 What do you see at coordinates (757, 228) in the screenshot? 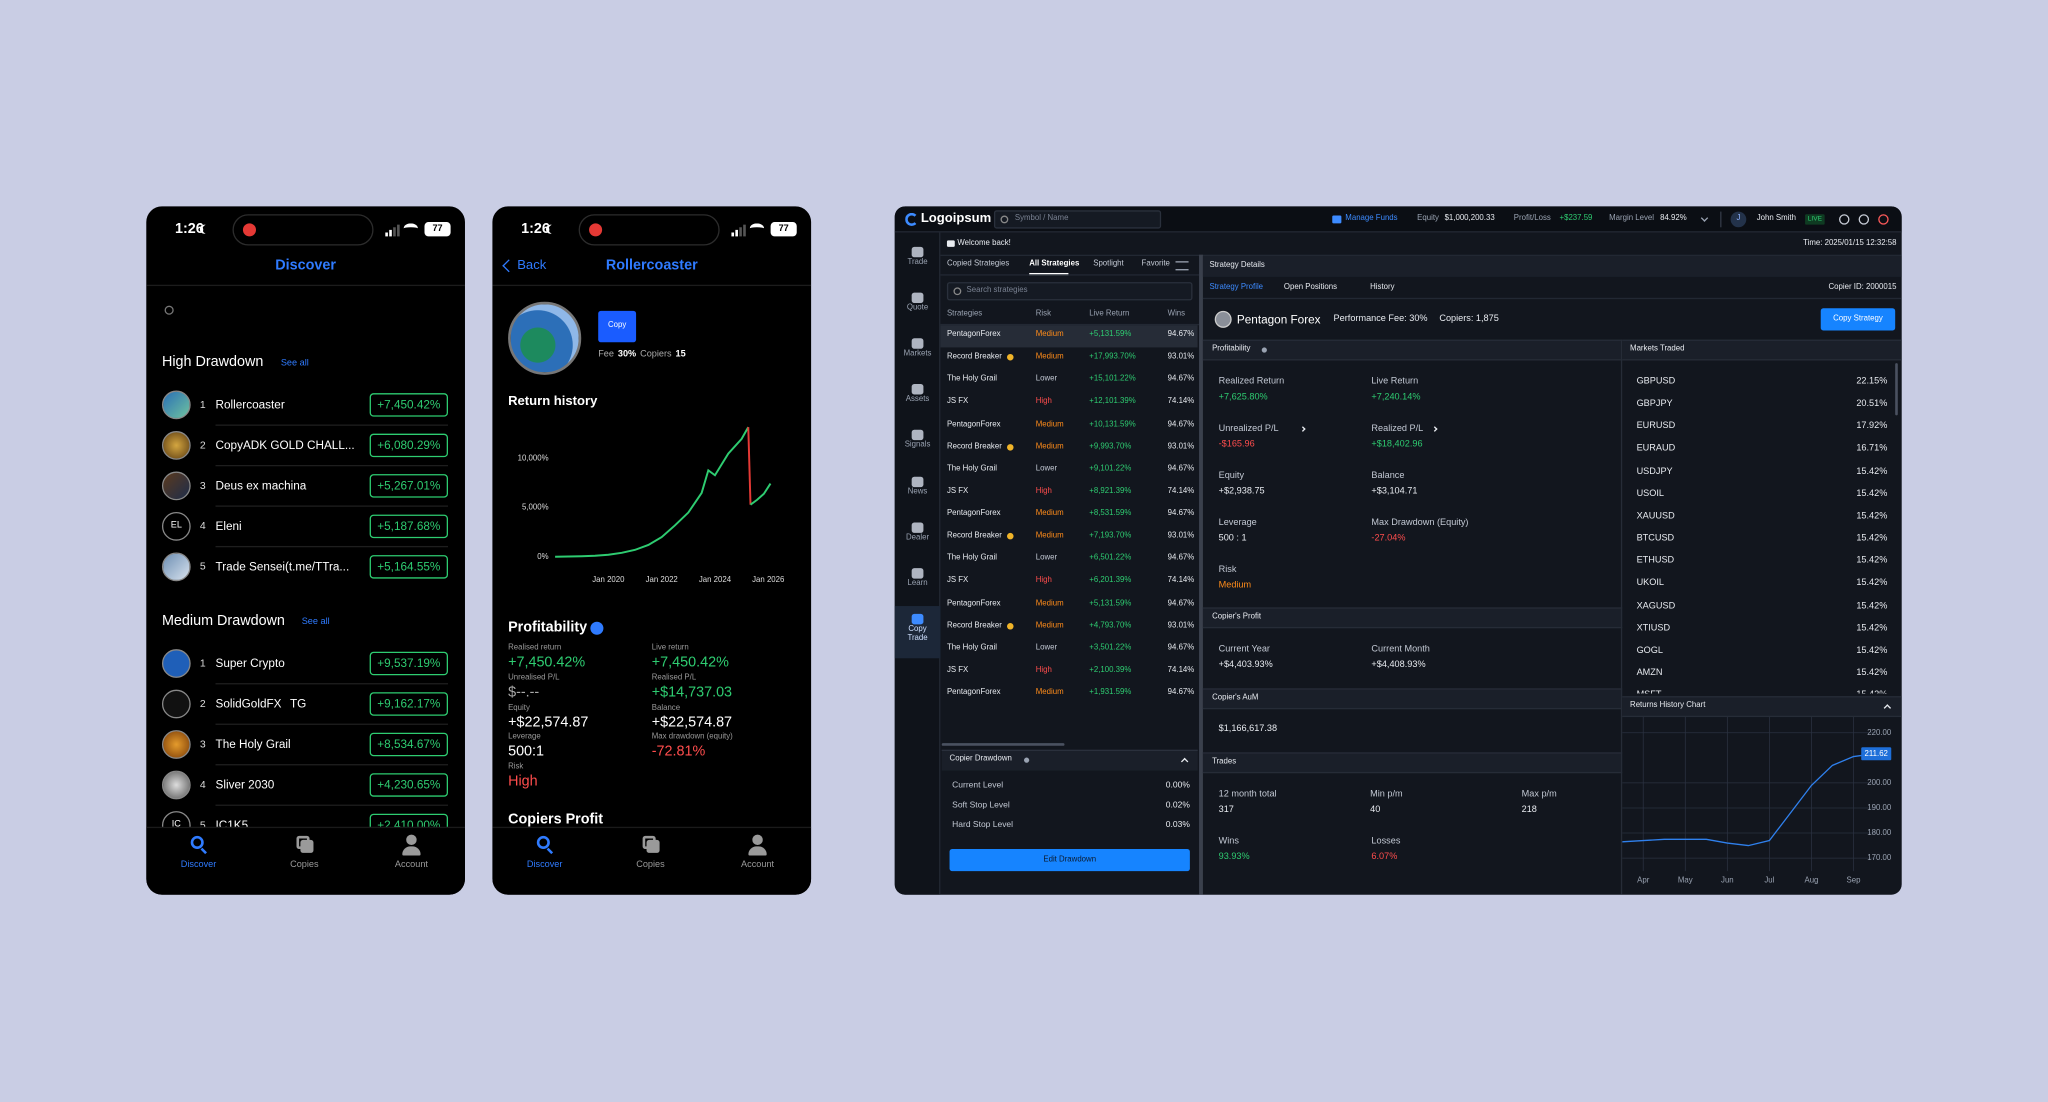
I see `wifi-icon` at bounding box center [757, 228].